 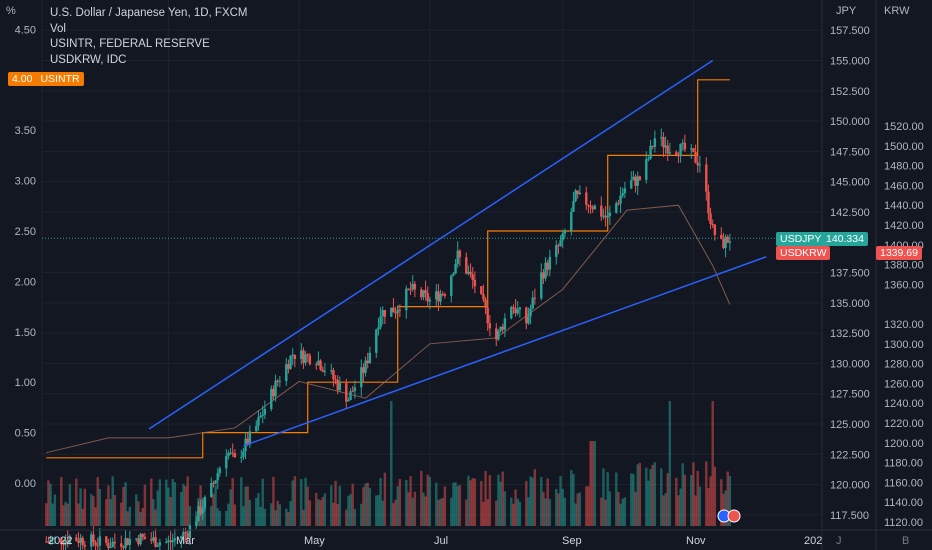 What do you see at coordinates (130, 44) in the screenshot?
I see `usintr-legend: USINTR, FEDERAL RESERVE` at bounding box center [130, 44].